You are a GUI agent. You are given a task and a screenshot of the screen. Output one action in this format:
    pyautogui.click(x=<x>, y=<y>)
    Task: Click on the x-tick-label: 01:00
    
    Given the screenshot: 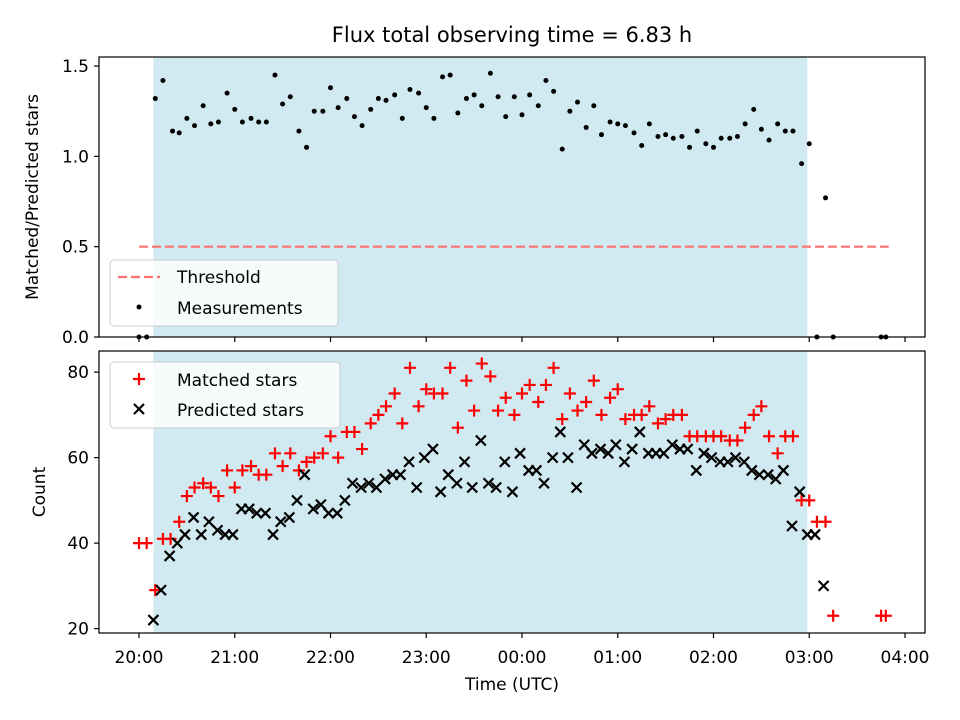 What is the action you would take?
    pyautogui.click(x=617, y=658)
    